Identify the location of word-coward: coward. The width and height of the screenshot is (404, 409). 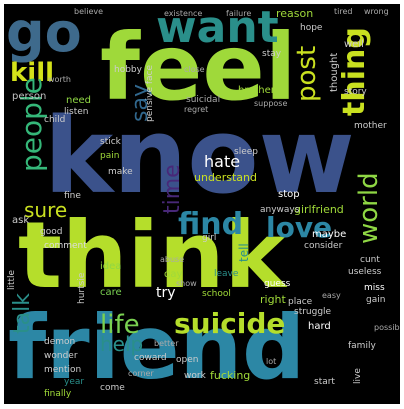
(150, 358).